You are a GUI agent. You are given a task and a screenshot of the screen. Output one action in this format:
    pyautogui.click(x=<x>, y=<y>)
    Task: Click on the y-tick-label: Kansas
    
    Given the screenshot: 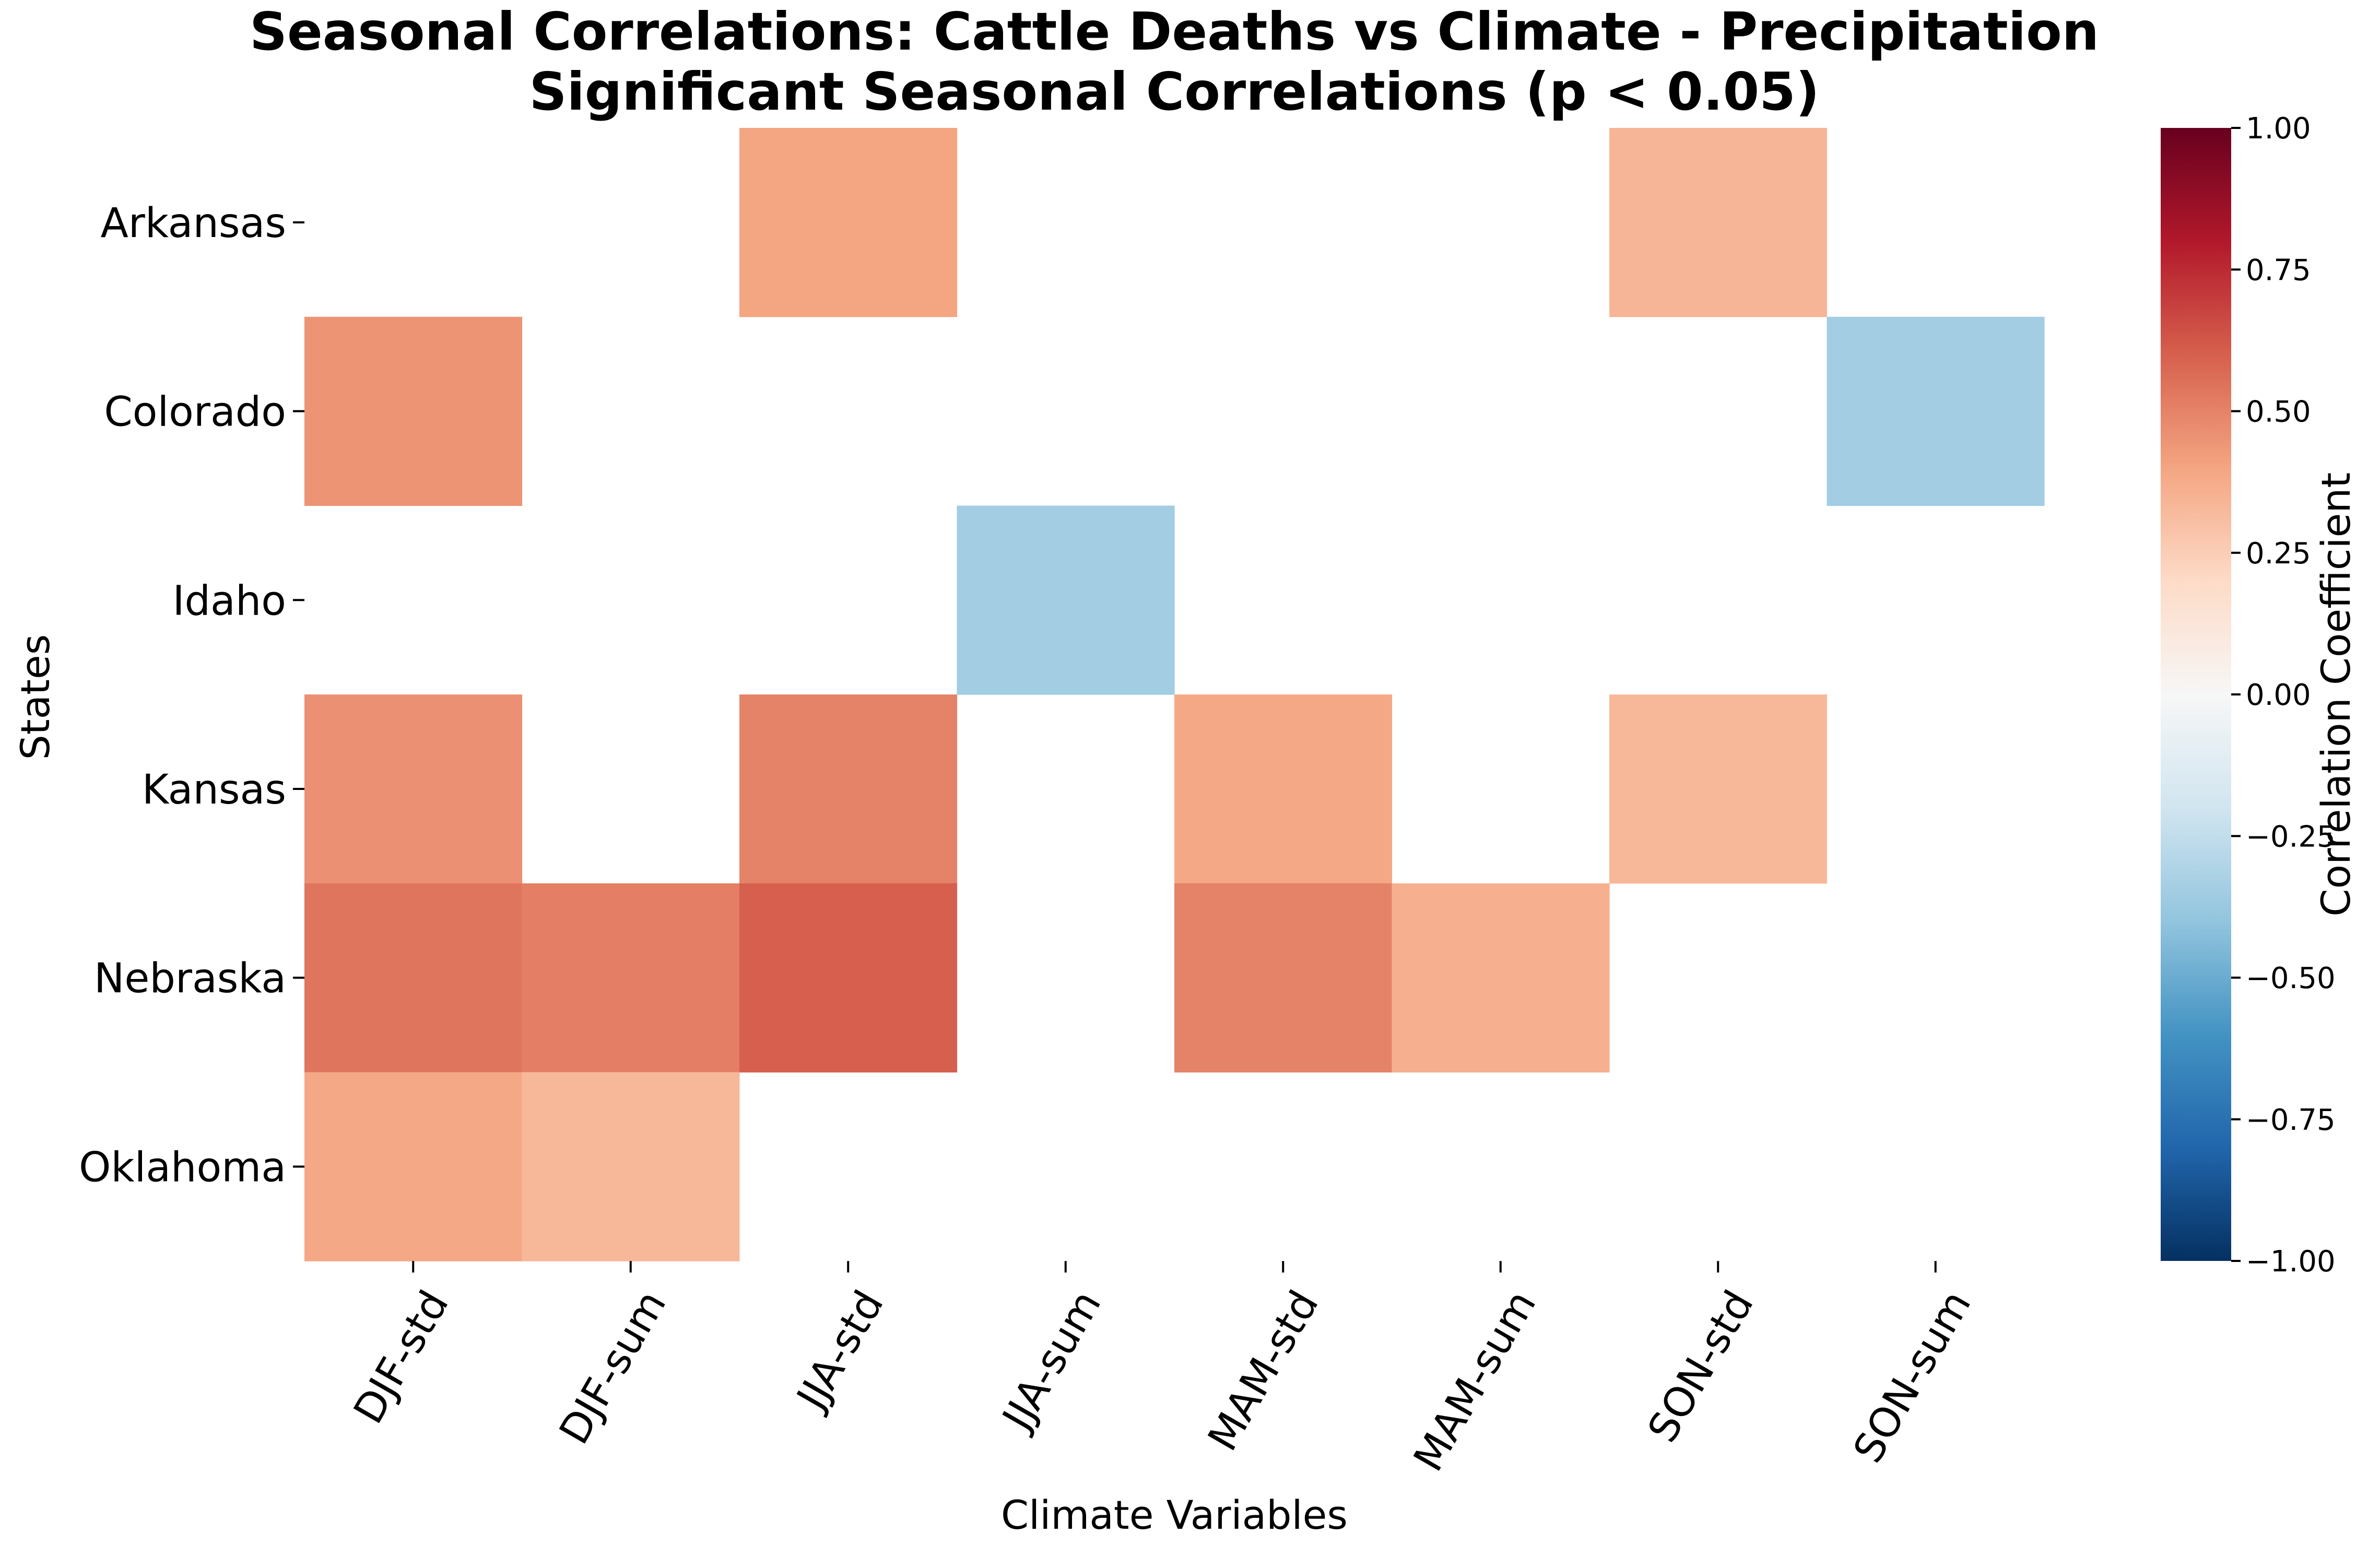 What is the action you would take?
    pyautogui.click(x=214, y=789)
    